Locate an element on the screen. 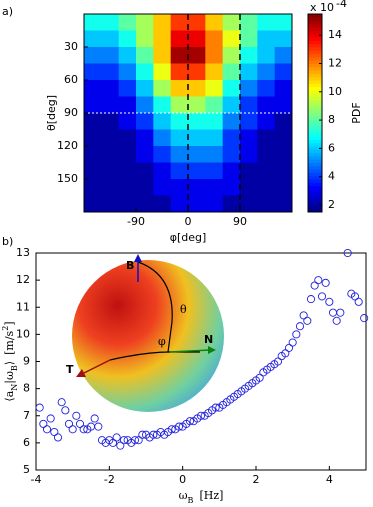 This screenshot has height=507, width=373. meridian is located at coordinates (155, 307).